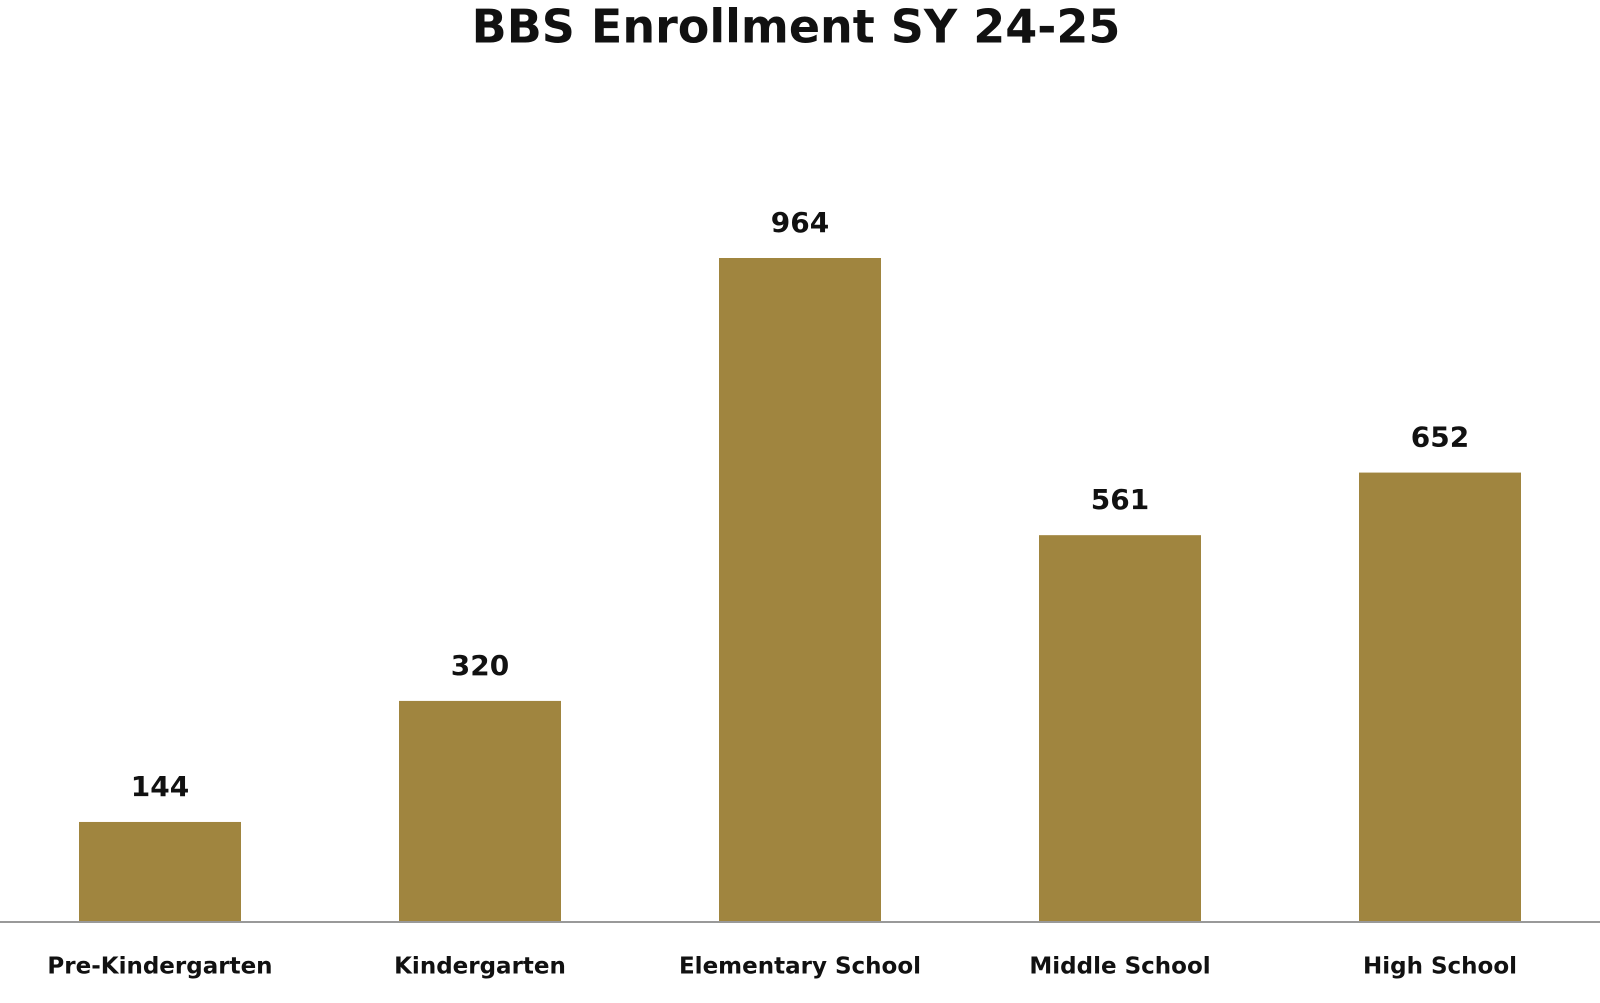 Image resolution: width=1600 pixels, height=1003 pixels. Describe the element at coordinates (1120, 499) in the screenshot. I see `value-label: 561` at that location.